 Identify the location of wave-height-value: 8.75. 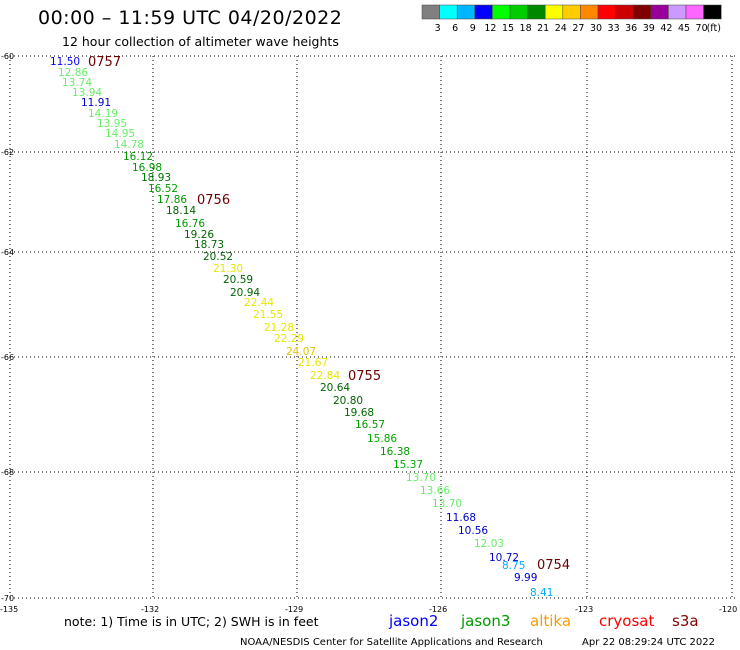
(513, 566).